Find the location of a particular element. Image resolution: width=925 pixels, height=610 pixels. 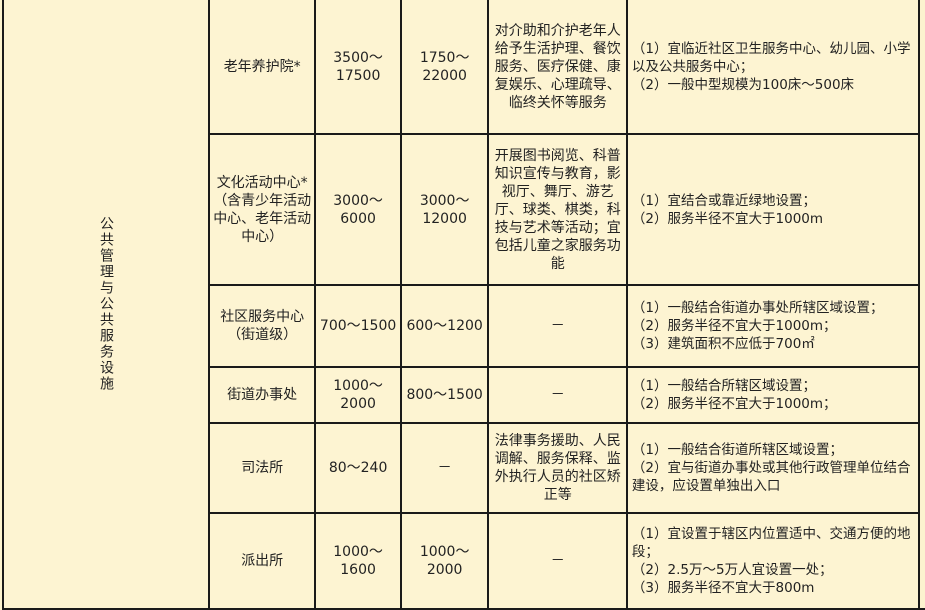

facility-name: 社区服务中心（街道级） is located at coordinates (262, 326).